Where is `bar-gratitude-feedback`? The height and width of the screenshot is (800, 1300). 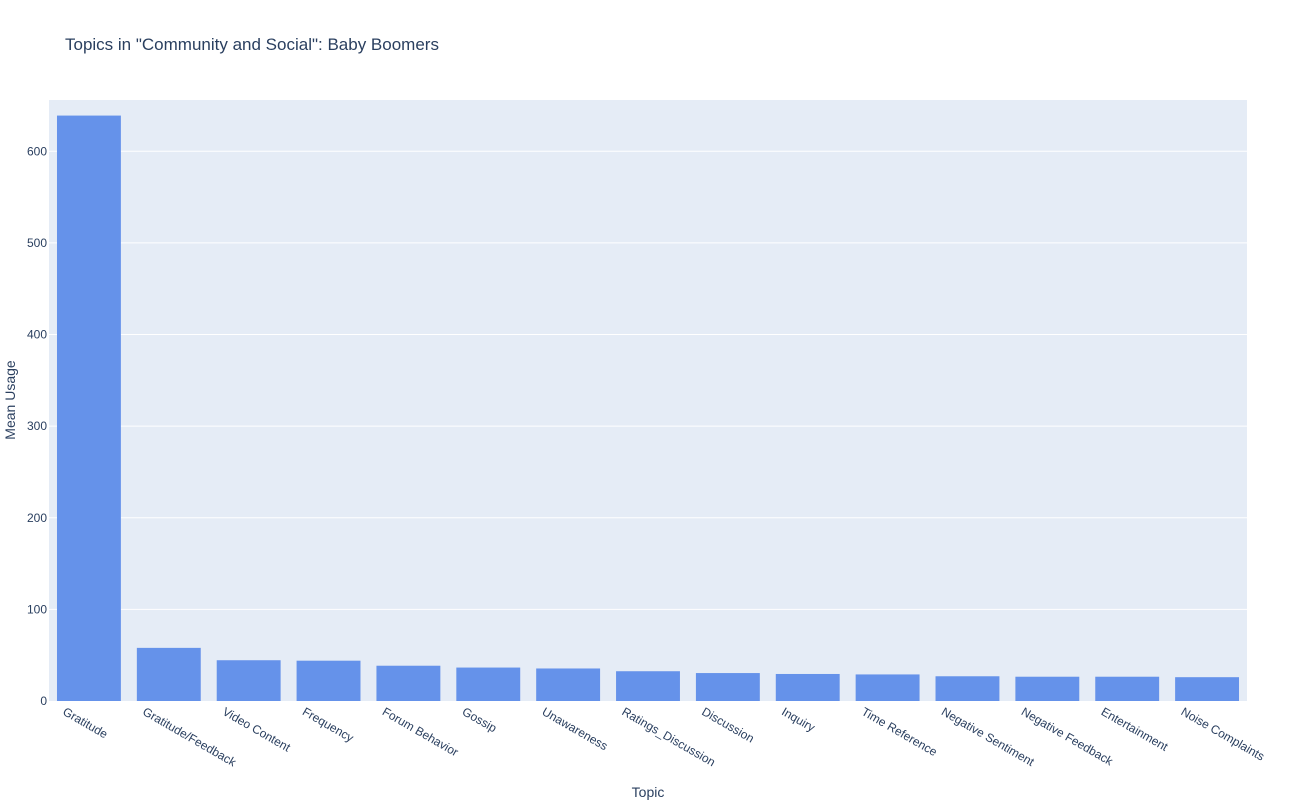 bar-gratitude-feedback is located at coordinates (168, 674).